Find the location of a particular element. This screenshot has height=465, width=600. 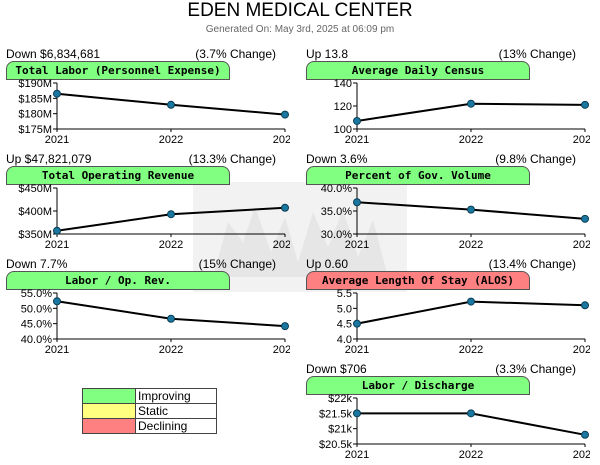

legend: Improving Static Declining is located at coordinates (149, 411).